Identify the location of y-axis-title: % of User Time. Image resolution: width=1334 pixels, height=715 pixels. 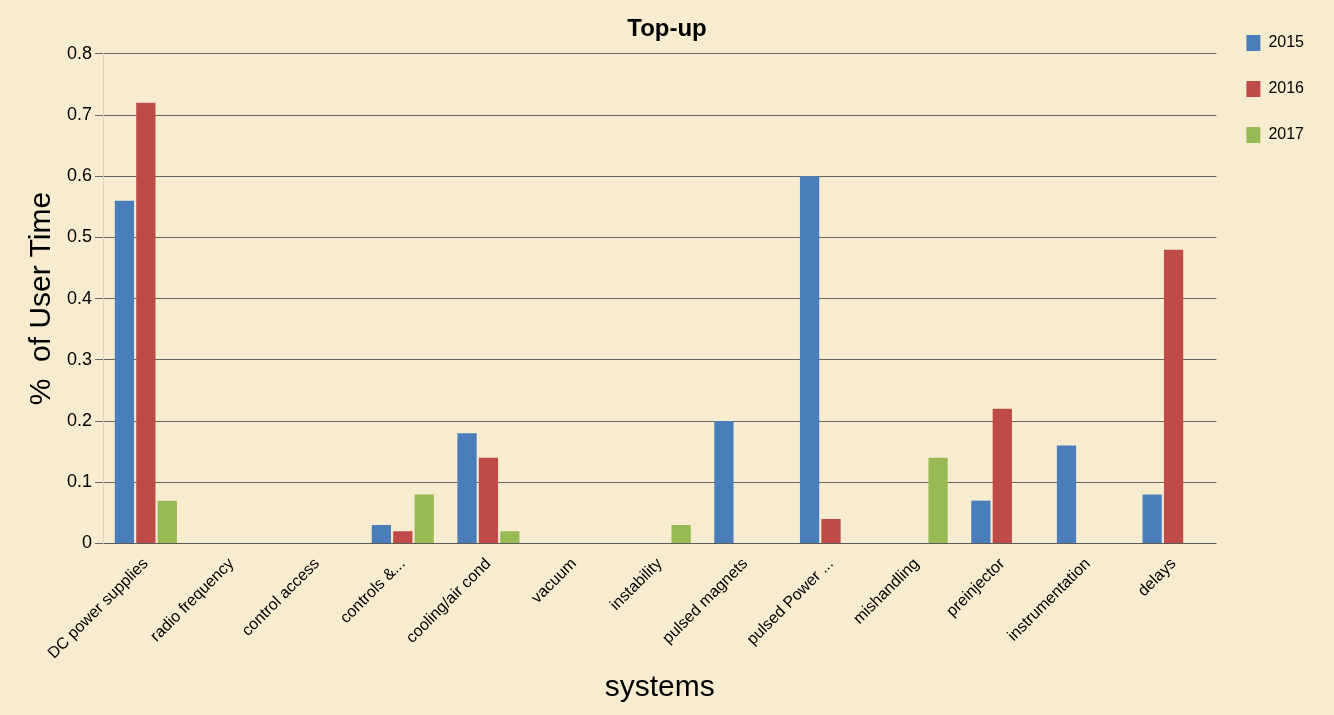
(40, 298).